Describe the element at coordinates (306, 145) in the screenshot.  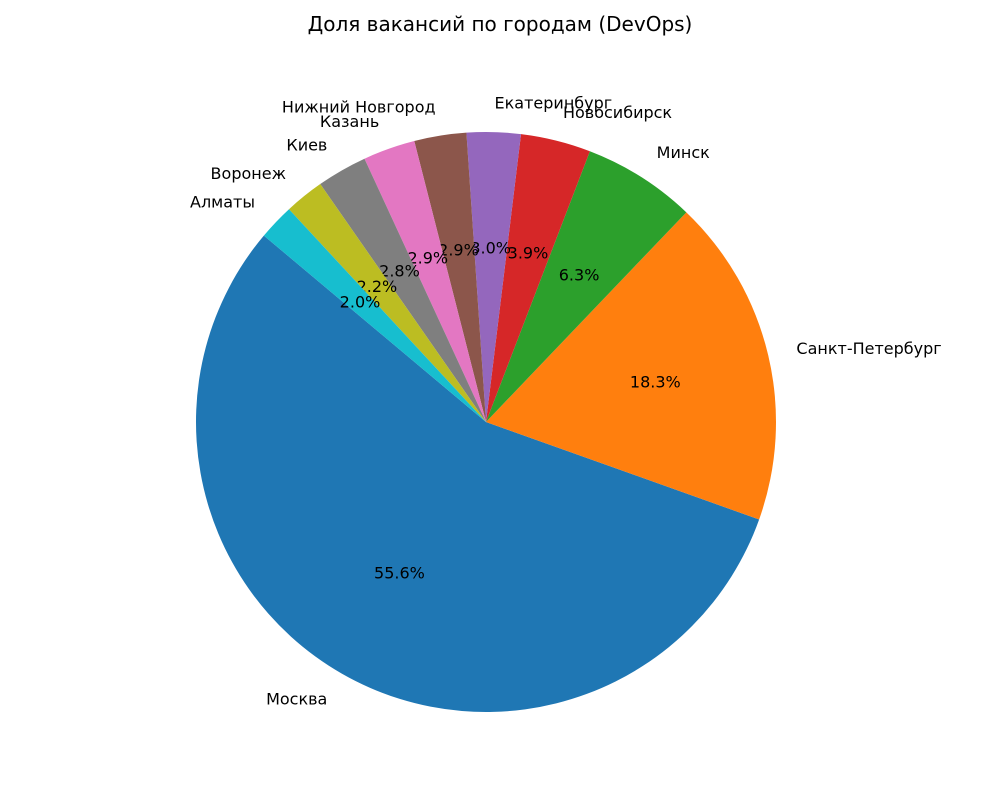
I see `slice-category-label: Киев` at that location.